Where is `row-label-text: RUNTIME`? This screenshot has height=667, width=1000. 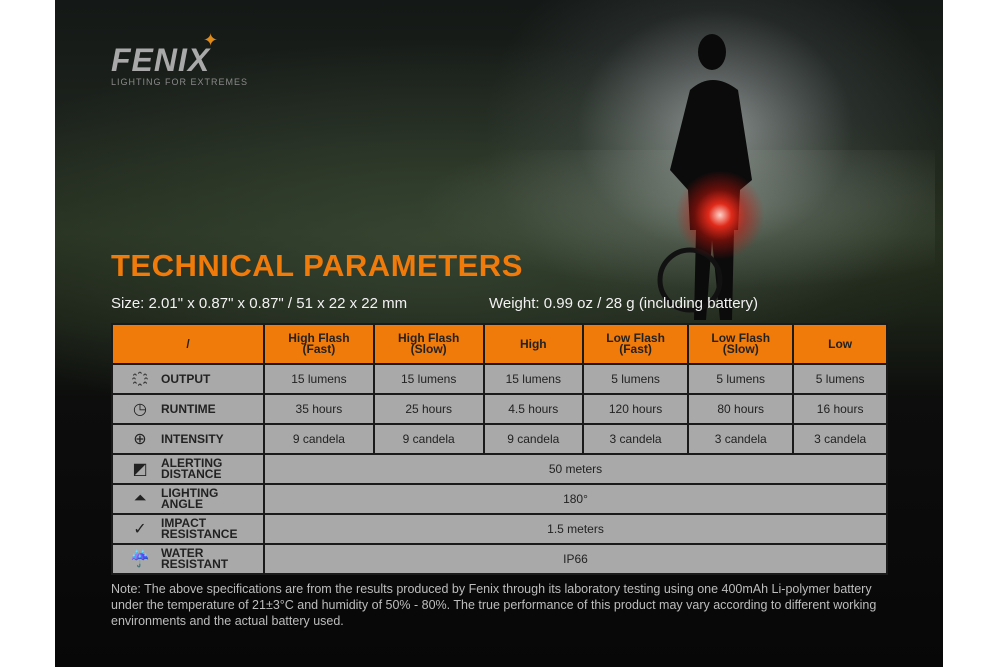
row-label-text: RUNTIME is located at coordinates (188, 408).